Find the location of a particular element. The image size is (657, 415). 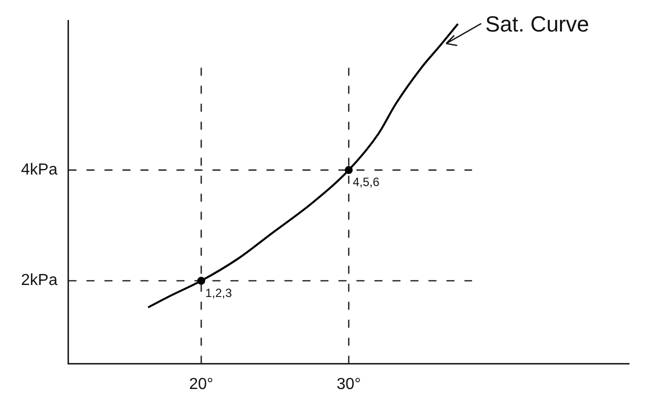

y-tick-label: 2kPa is located at coordinates (39, 281).